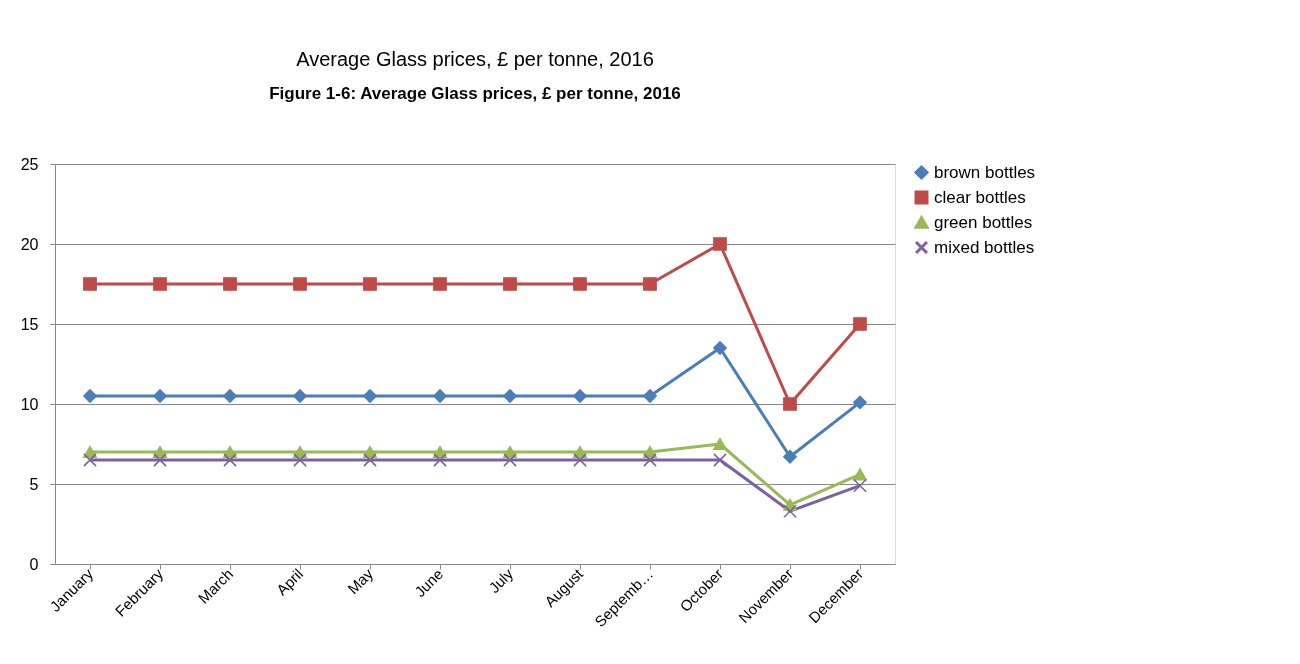  What do you see at coordinates (984, 247) in the screenshot?
I see `legend-label: mixed bottles` at bounding box center [984, 247].